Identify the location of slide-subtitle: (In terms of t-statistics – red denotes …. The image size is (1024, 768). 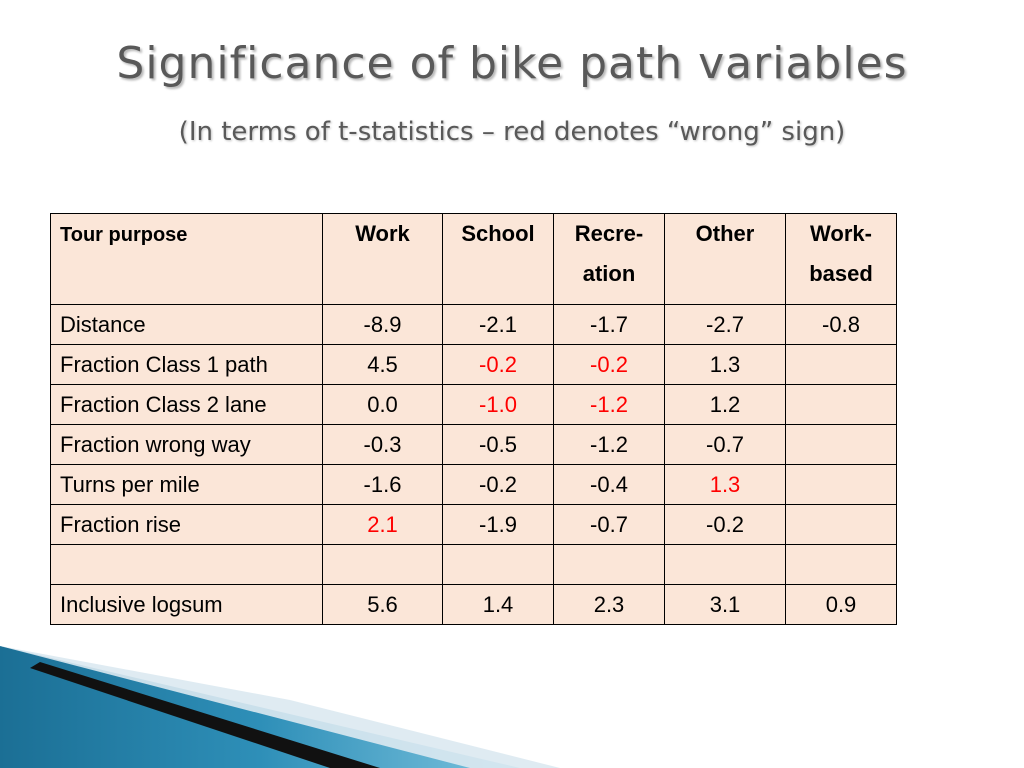
(512, 132).